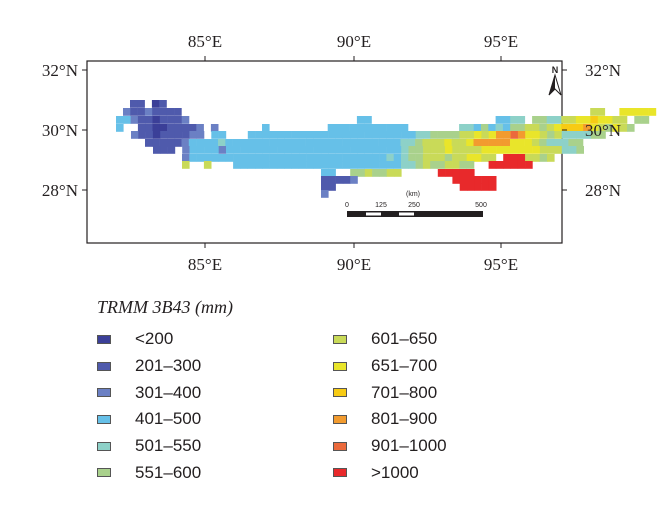  Describe the element at coordinates (390, 339) in the screenshot. I see `legend-item: 601–650` at that location.